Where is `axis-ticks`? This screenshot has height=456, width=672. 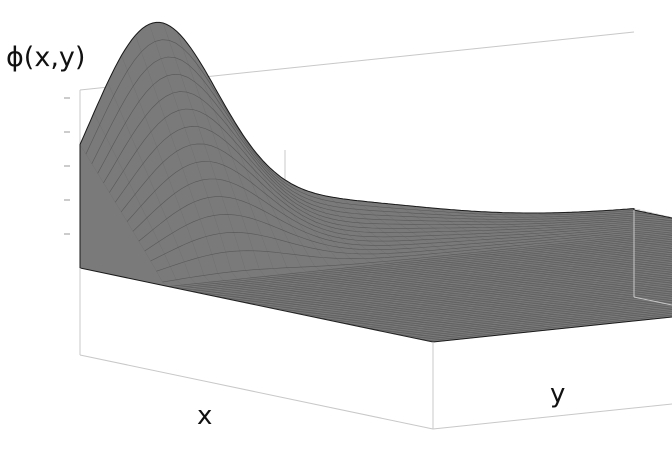 axis-ticks is located at coordinates (67, 166).